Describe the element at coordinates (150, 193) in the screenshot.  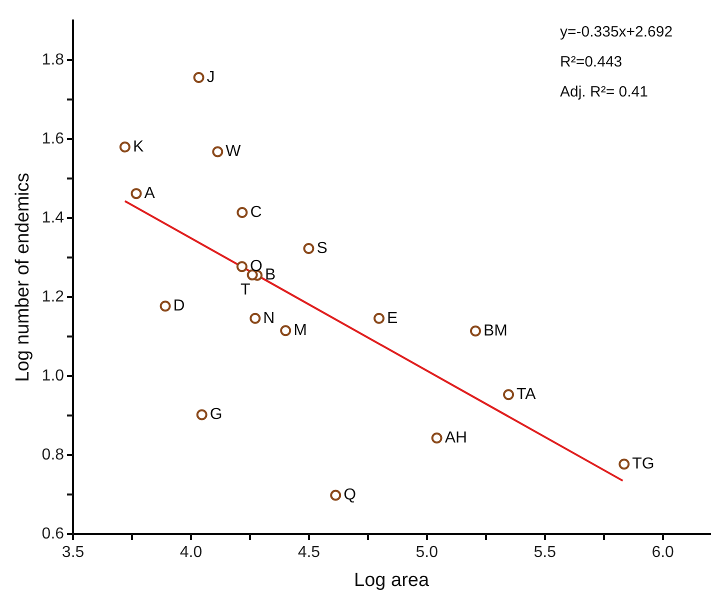
I see `annotation: A` at that location.